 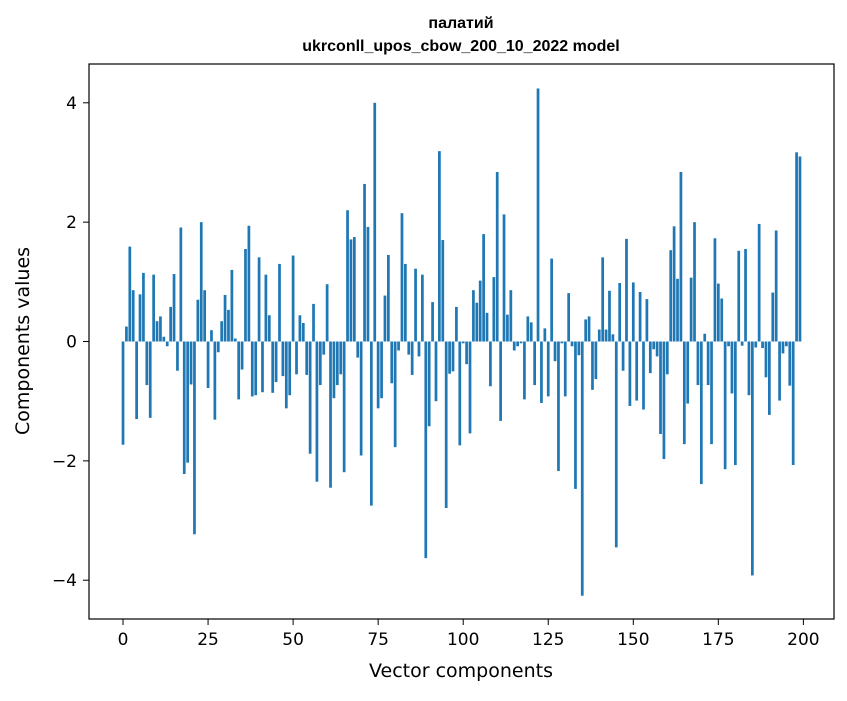 I want to click on y-axis-label: Components values, so click(x=23, y=341).